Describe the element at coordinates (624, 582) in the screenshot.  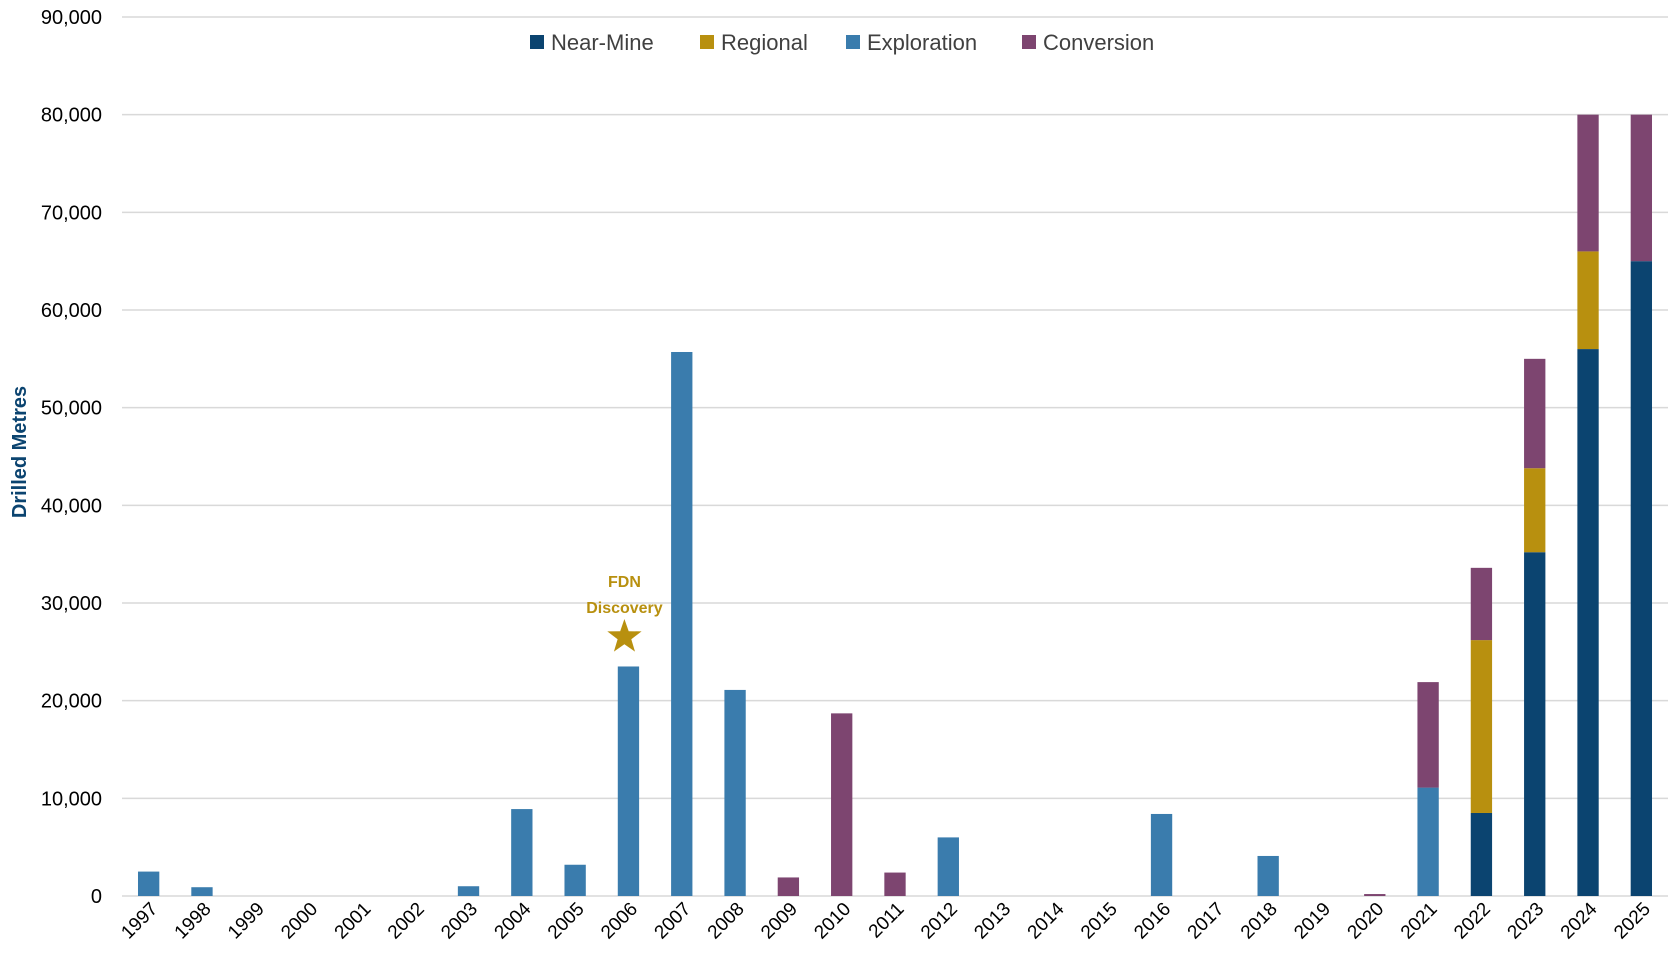
I see `annotation-text: FDN` at that location.